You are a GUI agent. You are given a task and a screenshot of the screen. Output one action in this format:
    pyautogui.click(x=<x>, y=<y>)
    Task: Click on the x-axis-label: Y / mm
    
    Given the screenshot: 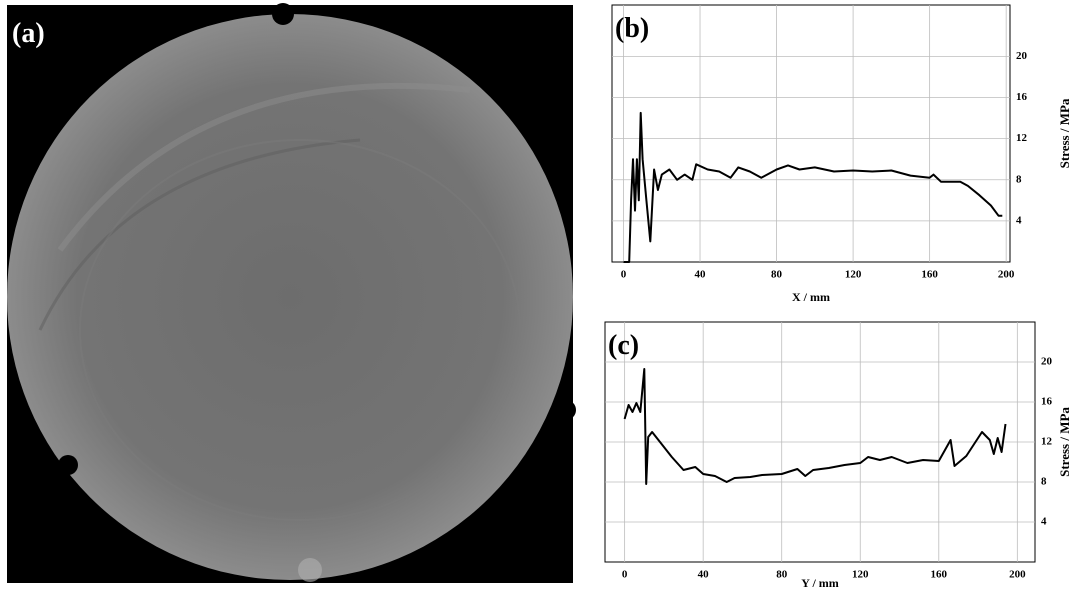 What is the action you would take?
    pyautogui.click(x=820, y=583)
    